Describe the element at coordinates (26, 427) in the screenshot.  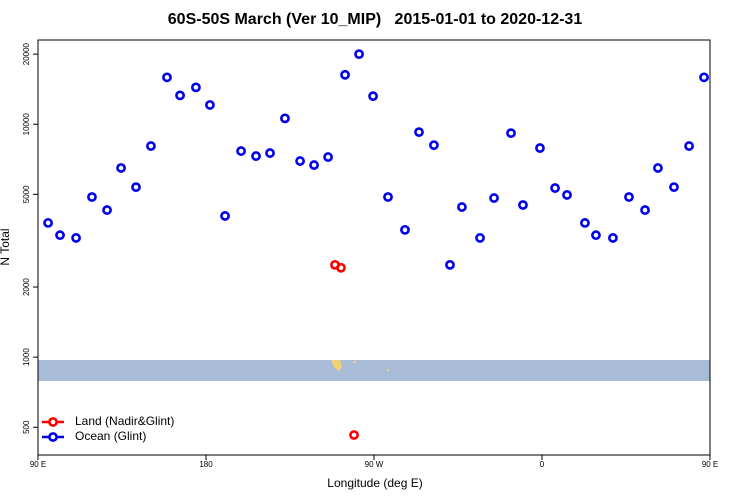
I see `y-tick-label: 500` at that location.